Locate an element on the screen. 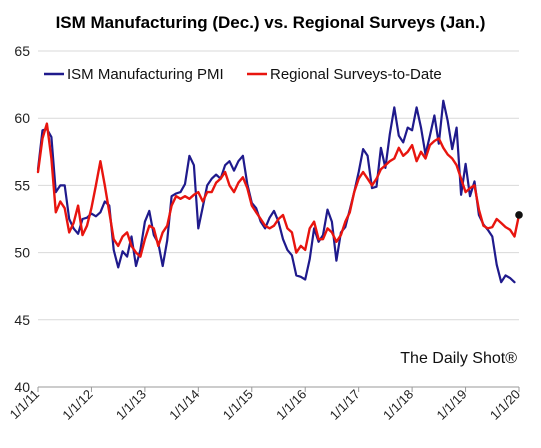  y-tick-label: 40 is located at coordinates (22, 387).